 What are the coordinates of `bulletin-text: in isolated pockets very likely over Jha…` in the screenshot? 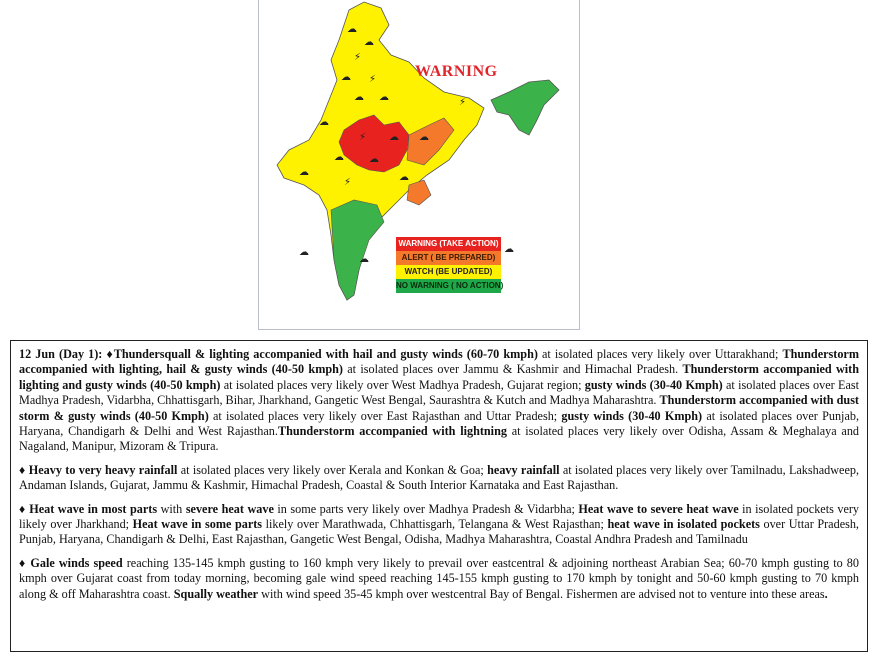 It's located at (439, 516).